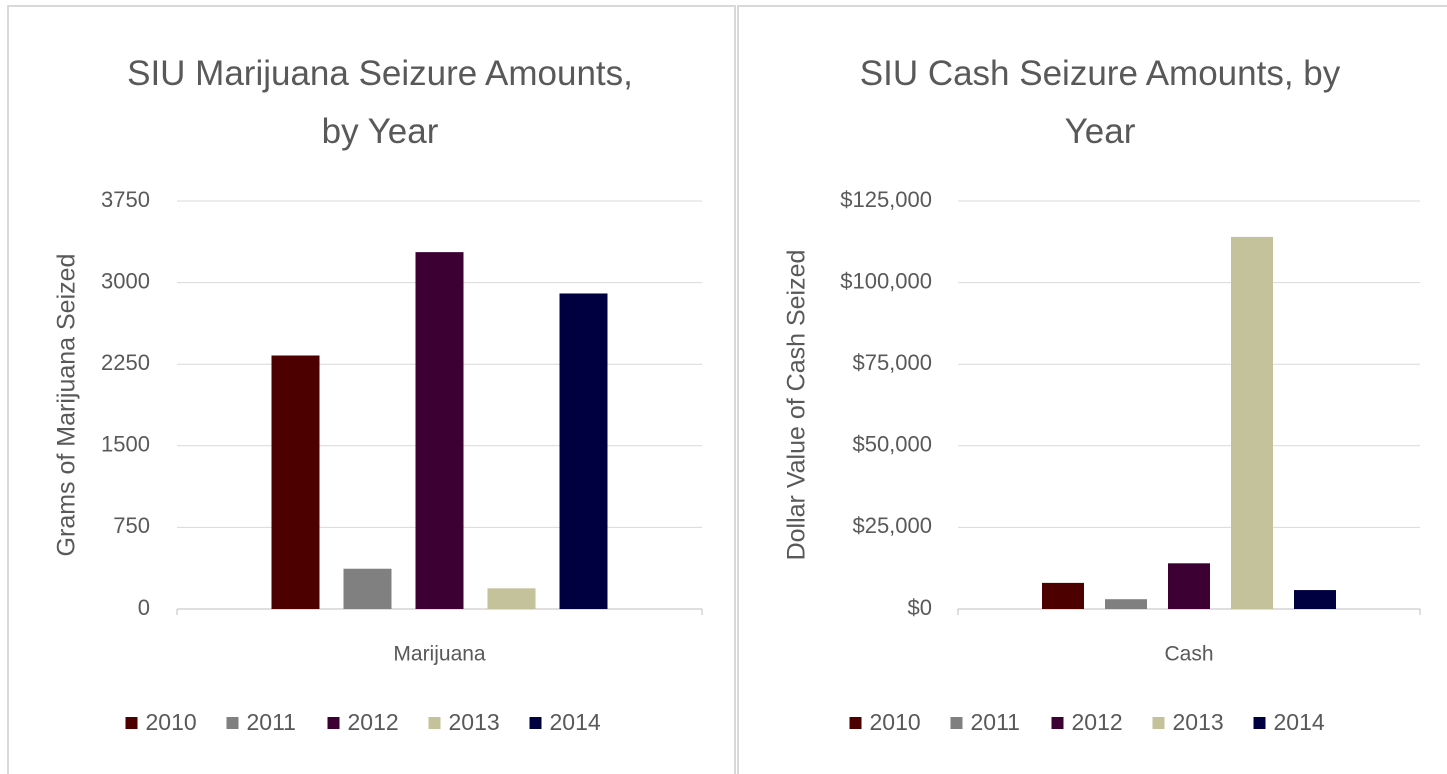 The height and width of the screenshot is (774, 1447). I want to click on y-tick-label: $50,000, so click(892, 444).